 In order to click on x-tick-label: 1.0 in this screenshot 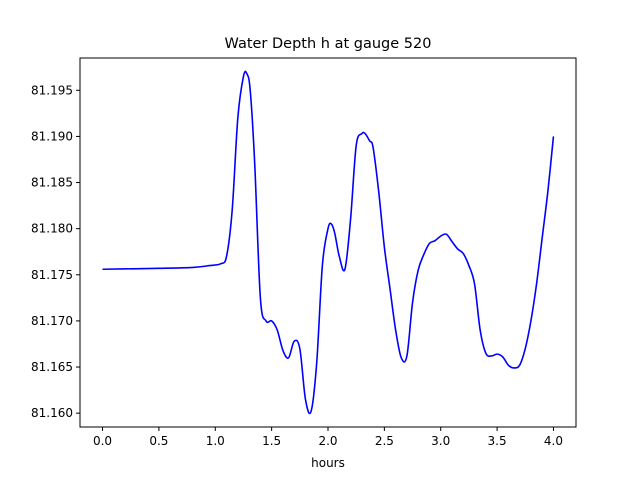, I will do `click(215, 441)`.